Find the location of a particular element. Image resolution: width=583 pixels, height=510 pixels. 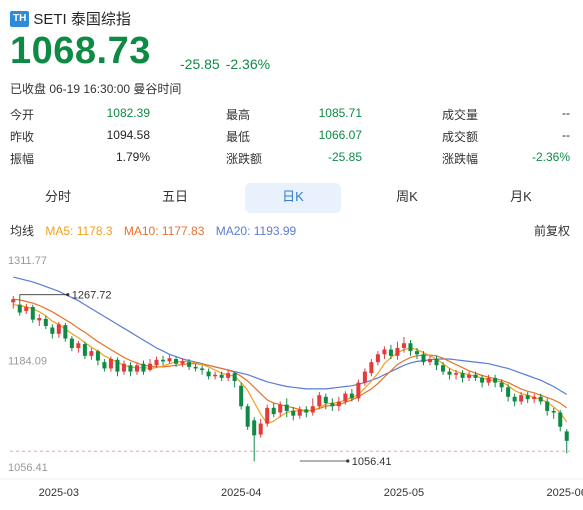

ma20-value: MA20: 1193.99 is located at coordinates (256, 231).